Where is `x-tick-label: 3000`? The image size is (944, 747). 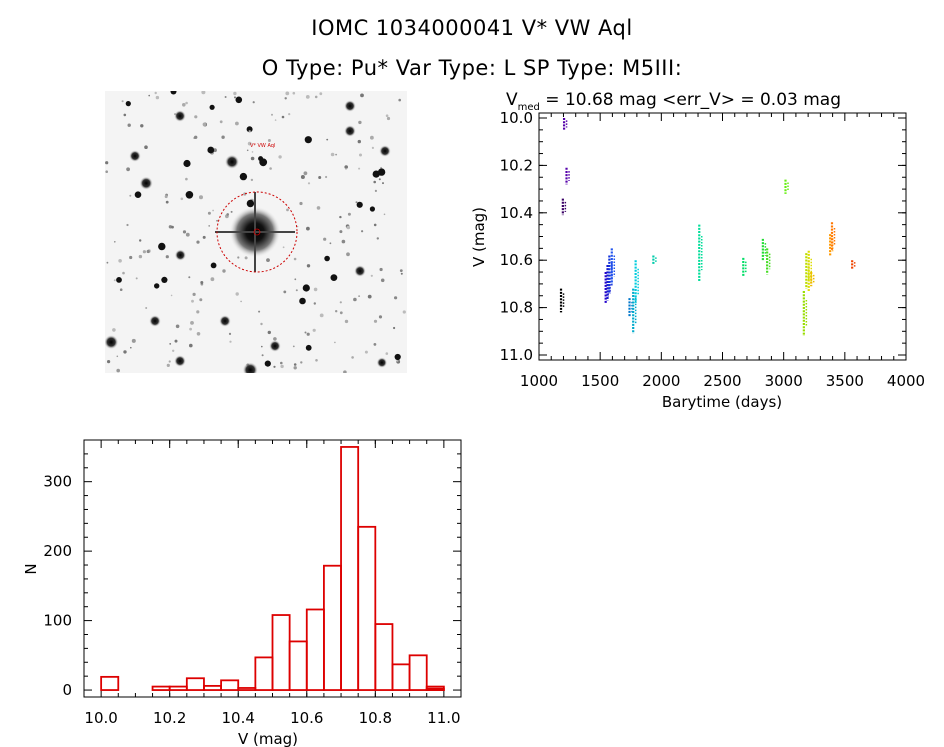
x-tick-label: 3000 is located at coordinates (784, 381).